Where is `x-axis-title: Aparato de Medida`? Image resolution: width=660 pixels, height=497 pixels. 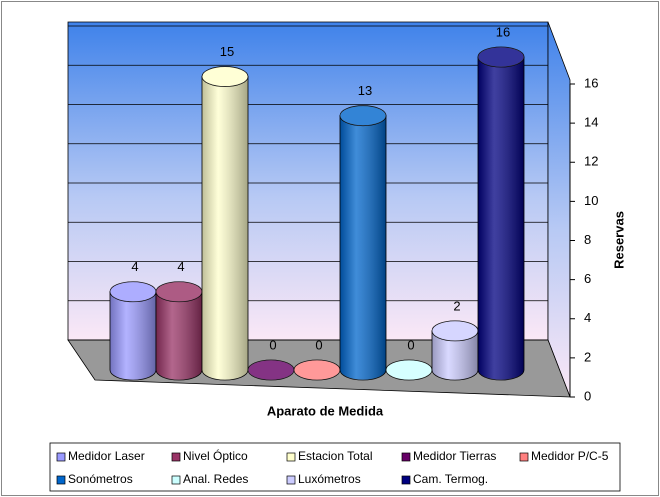
x-axis-title: Aparato de Medida is located at coordinates (325, 410).